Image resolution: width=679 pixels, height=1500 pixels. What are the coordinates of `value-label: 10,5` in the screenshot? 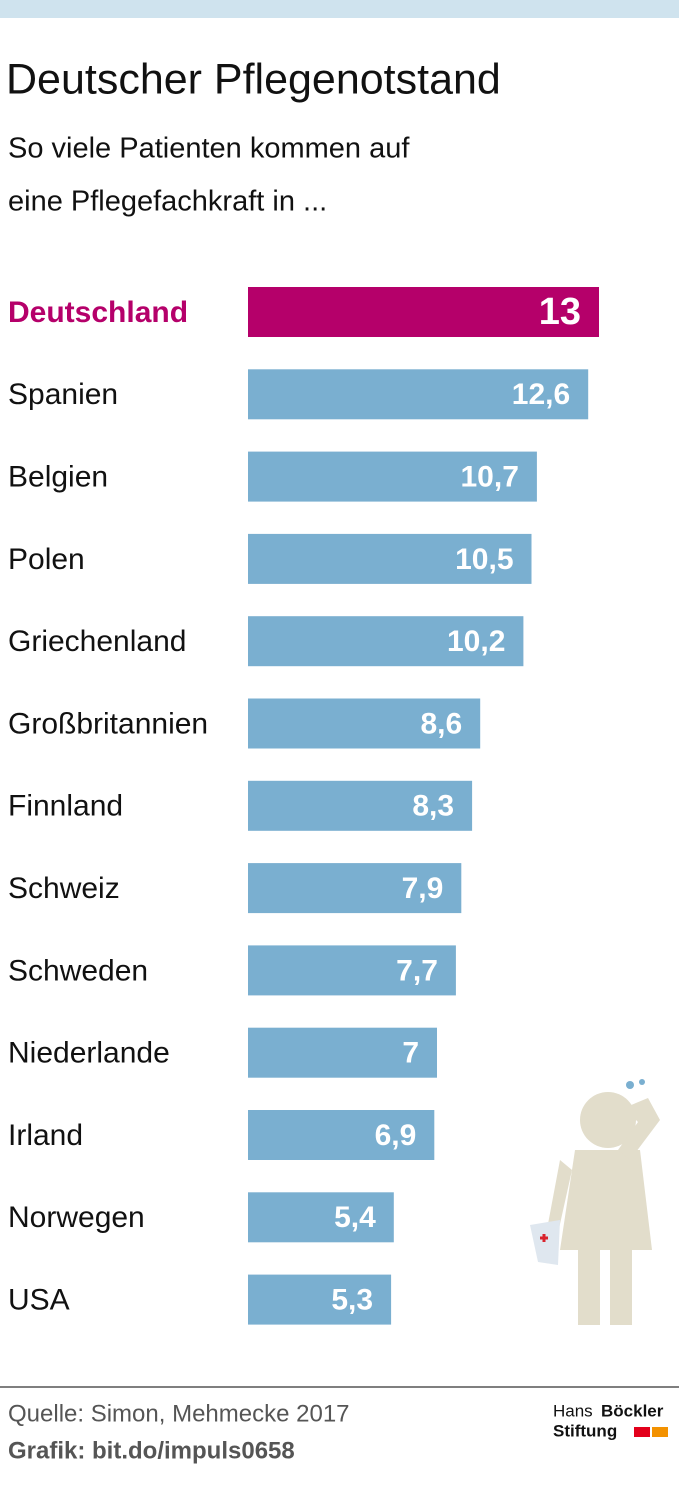 It's located at (484, 559).